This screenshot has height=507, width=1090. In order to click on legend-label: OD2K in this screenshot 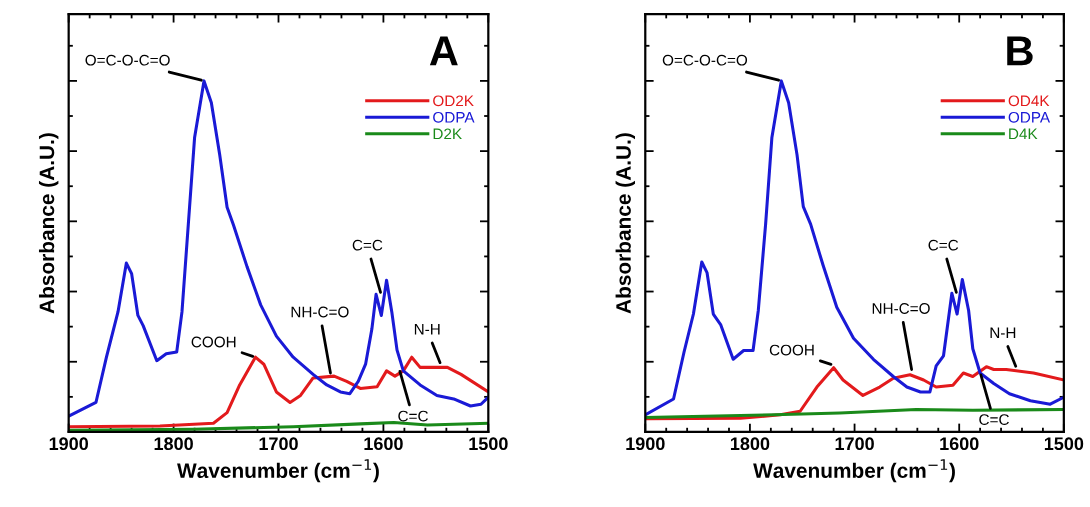, I will do `click(453, 101)`.